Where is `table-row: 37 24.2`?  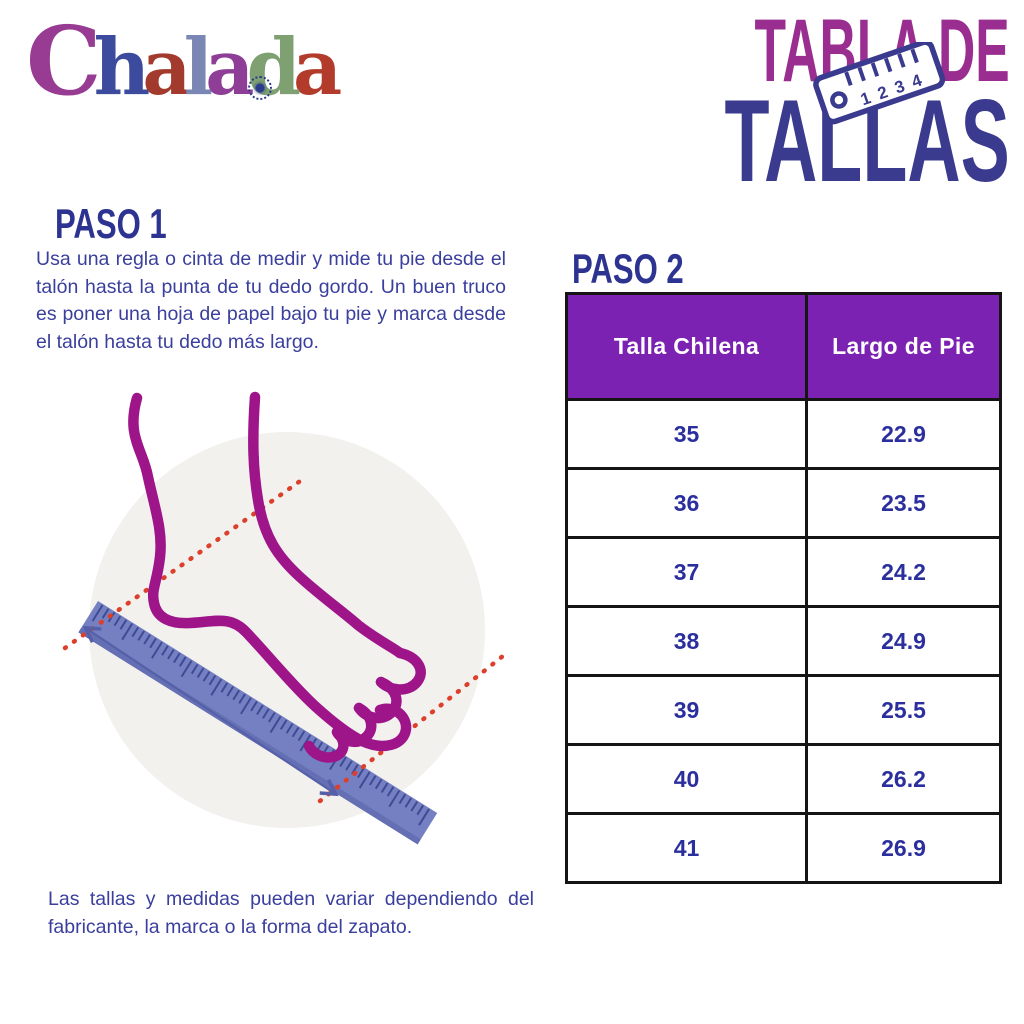
table-row: 37 24.2 is located at coordinates (783, 572).